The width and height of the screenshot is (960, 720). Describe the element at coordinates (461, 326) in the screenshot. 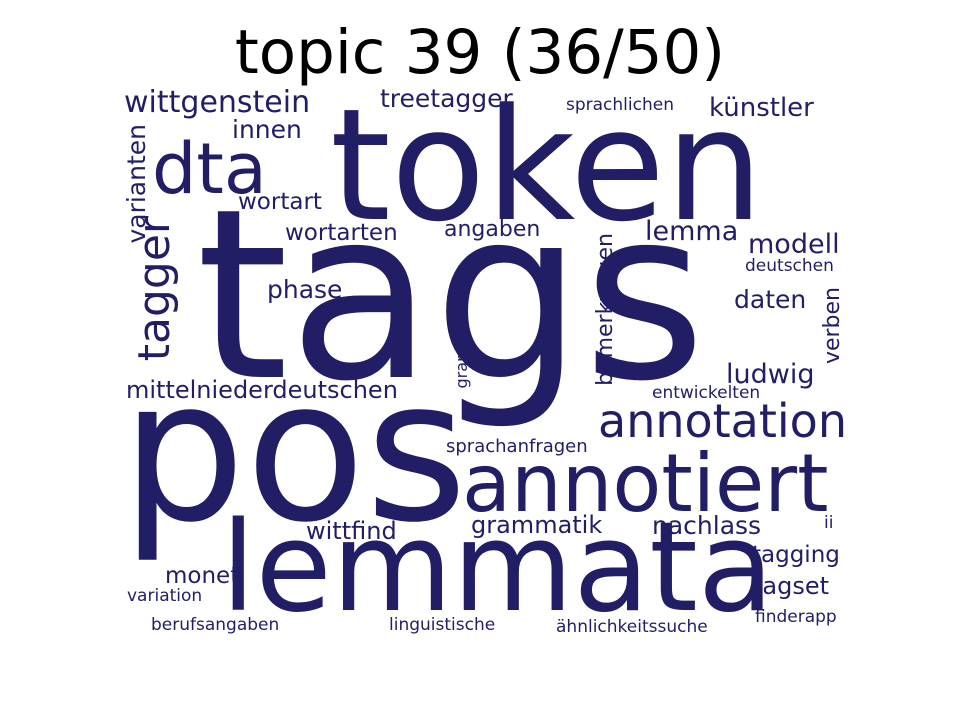

I see `word-grammatischen: grammatischen` at that location.